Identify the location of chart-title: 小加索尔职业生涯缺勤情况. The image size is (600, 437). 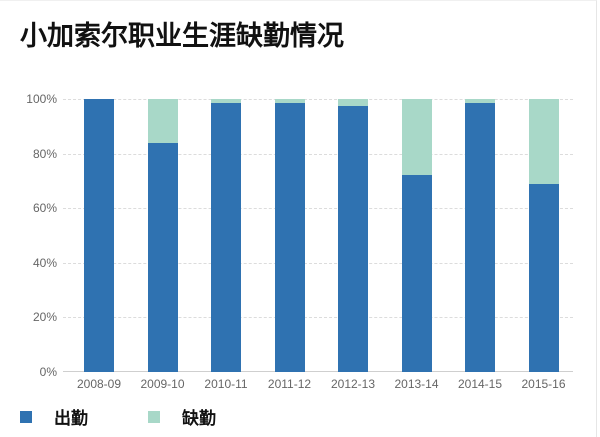
(182, 36).